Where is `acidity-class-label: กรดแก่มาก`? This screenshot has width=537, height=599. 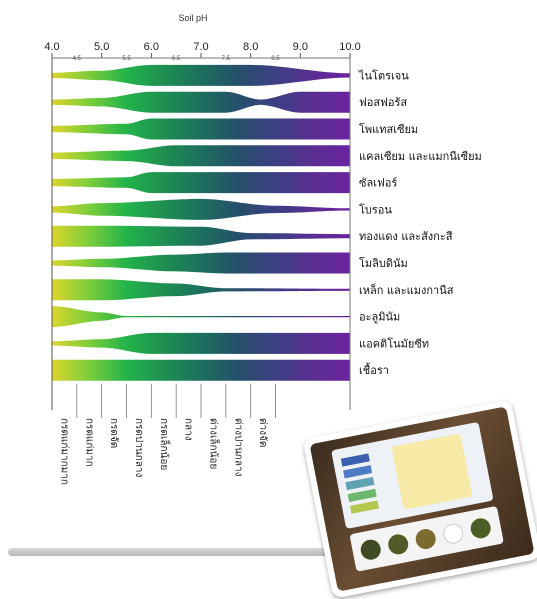
acidity-class-label: กรดแก่มาก is located at coordinates (88, 442).